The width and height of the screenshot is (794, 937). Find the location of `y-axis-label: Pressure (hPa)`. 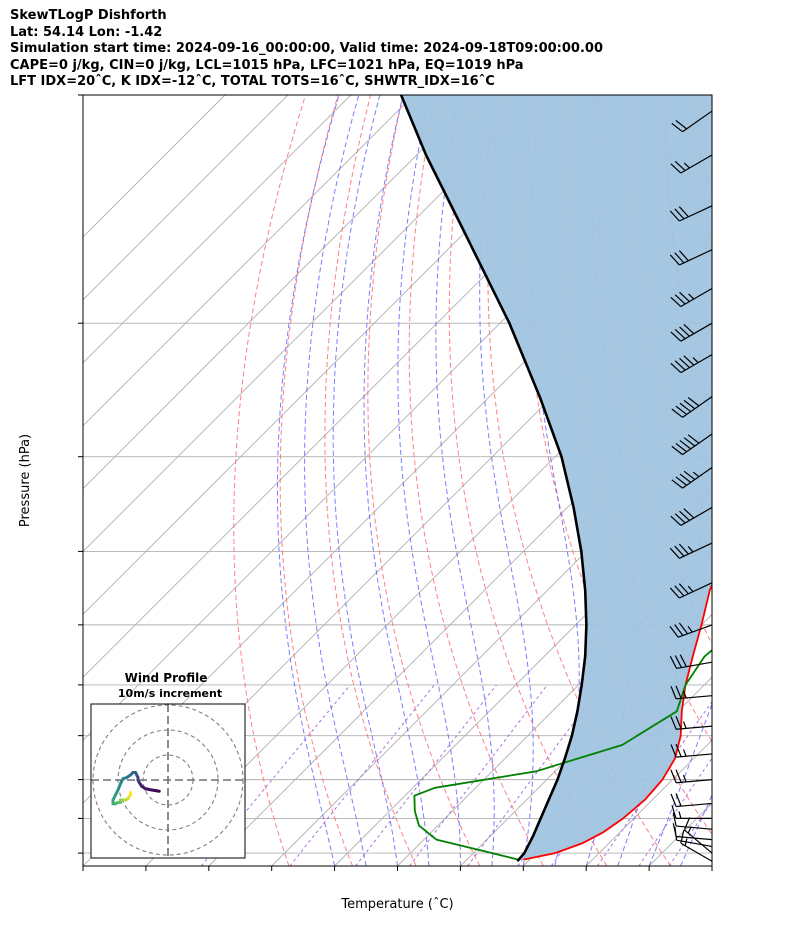

y-axis-label: Pressure (hPa) is located at coordinates (25, 480).